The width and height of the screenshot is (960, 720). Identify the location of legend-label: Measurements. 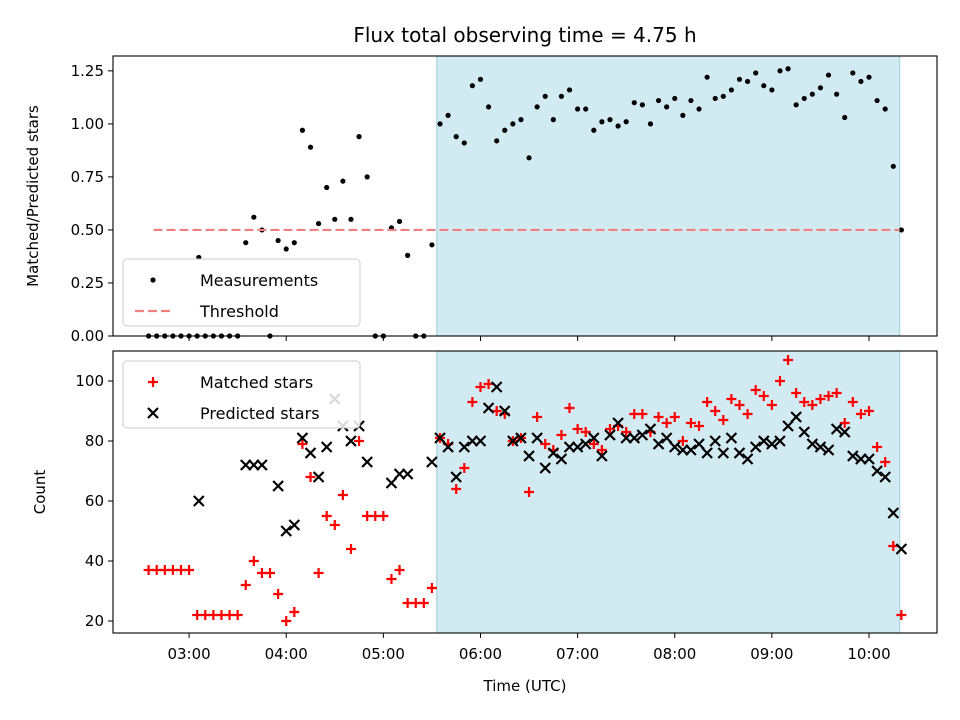
(259, 280).